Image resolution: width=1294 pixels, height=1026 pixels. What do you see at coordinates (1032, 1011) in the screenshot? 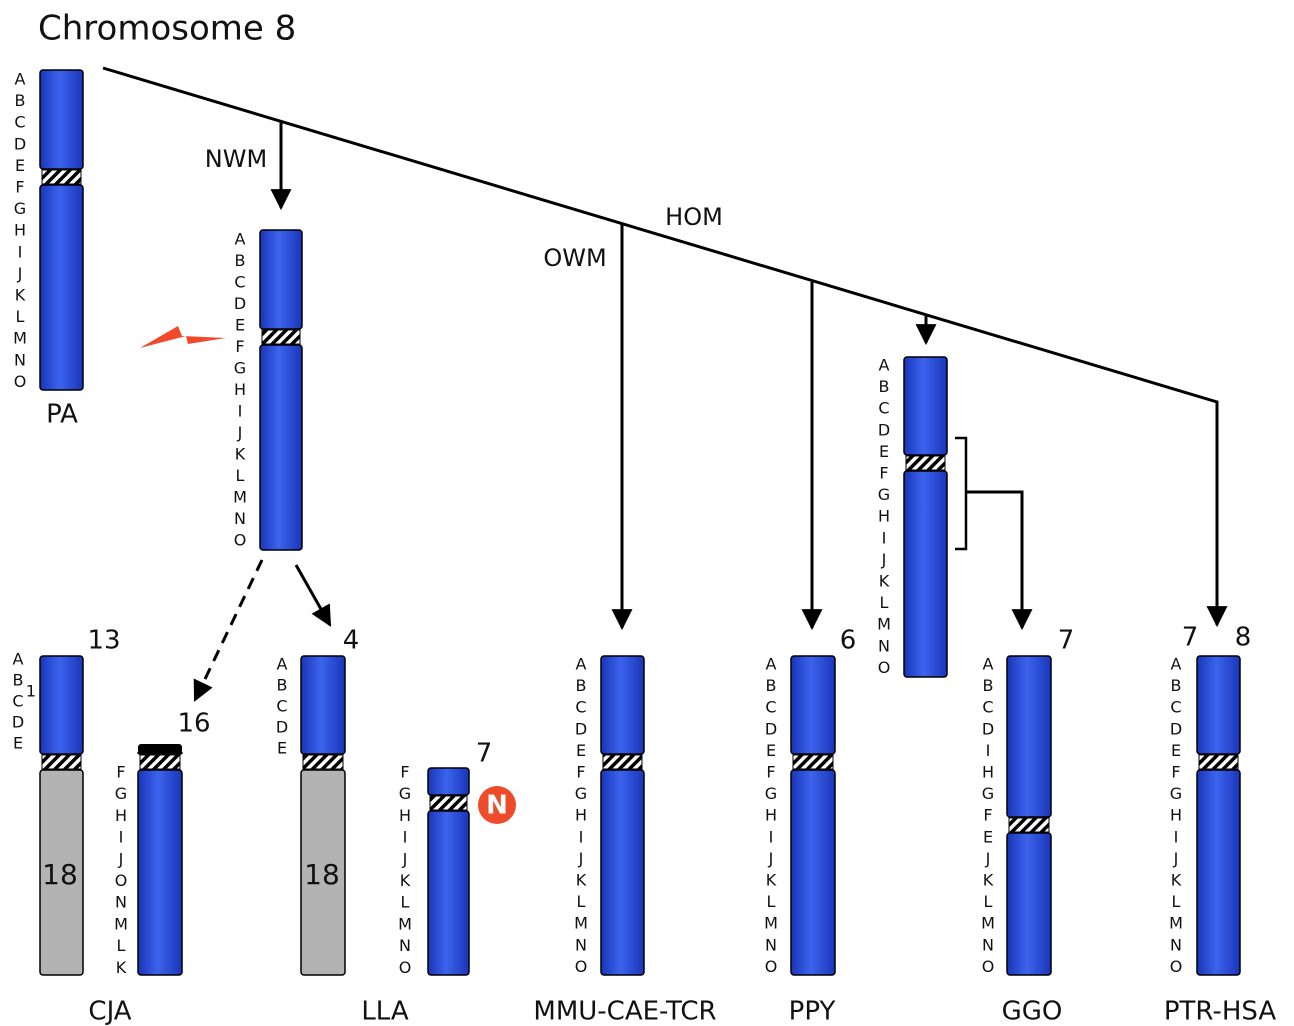
I see `species-label: GGO` at bounding box center [1032, 1011].